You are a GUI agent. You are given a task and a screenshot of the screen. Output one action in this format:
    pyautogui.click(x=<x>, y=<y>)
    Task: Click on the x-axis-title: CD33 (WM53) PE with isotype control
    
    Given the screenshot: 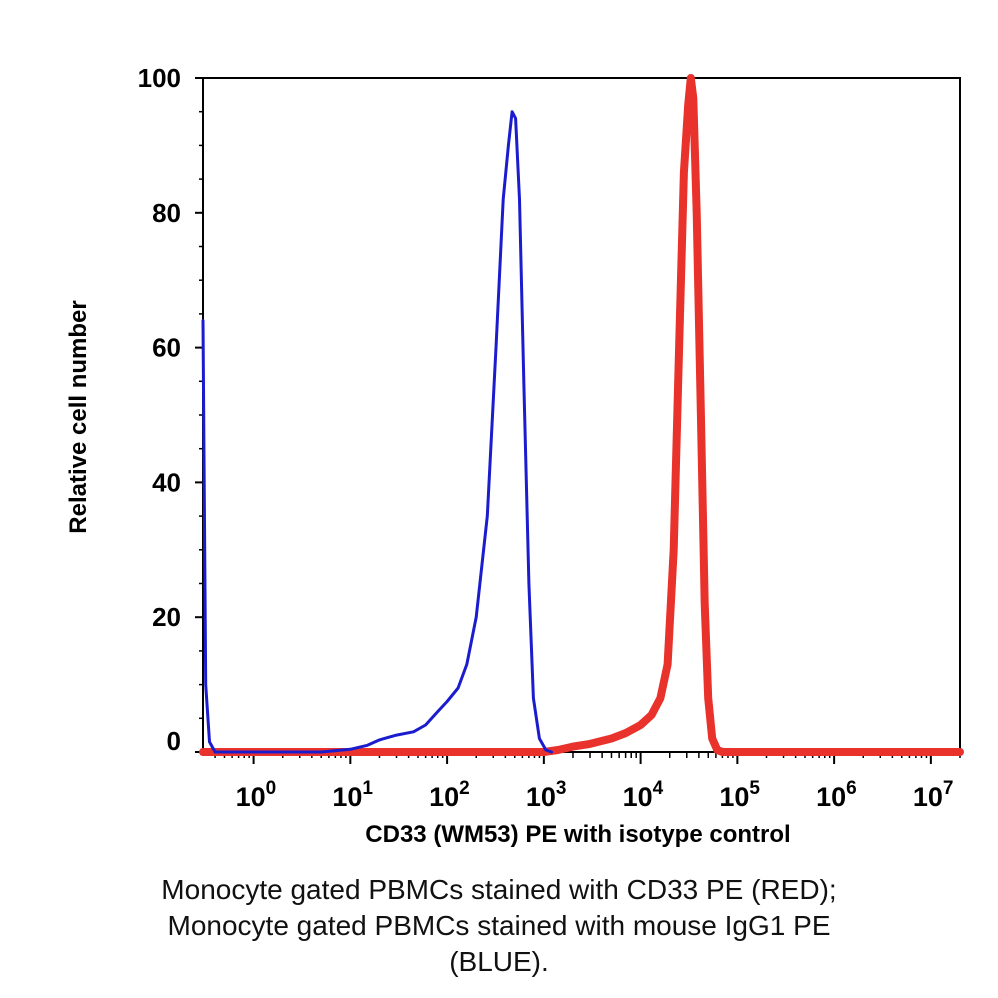 What is the action you would take?
    pyautogui.click(x=577, y=834)
    